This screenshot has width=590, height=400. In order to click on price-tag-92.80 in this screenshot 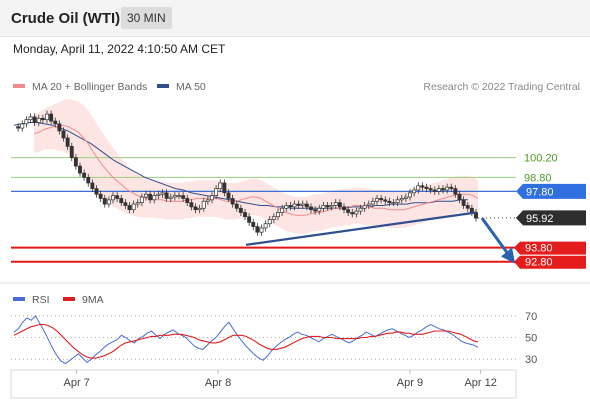, I will do `click(550, 262)`.